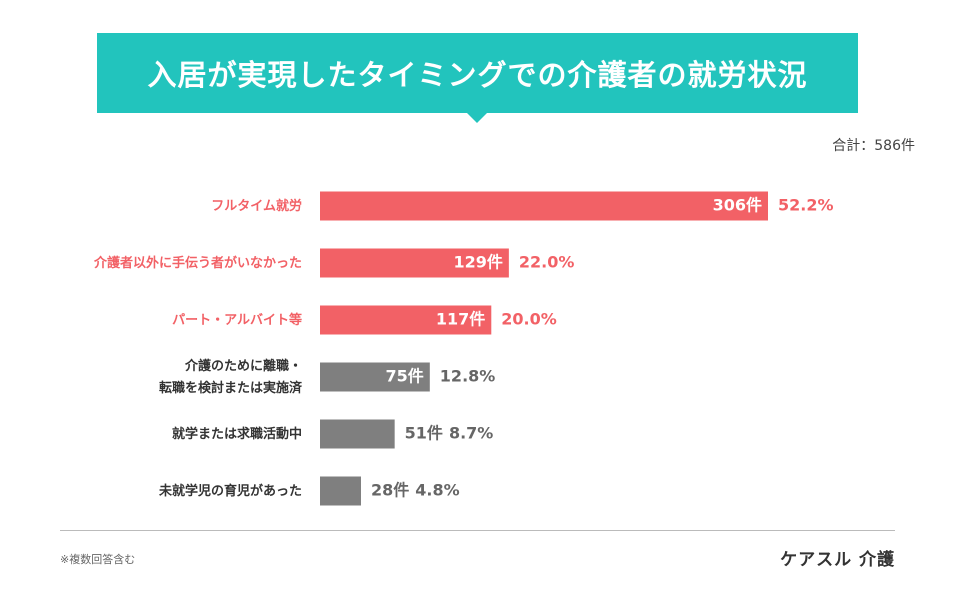 This screenshot has height=590, width=955. I want to click on brand-logo-text: ケアスル 介護, so click(837, 560).